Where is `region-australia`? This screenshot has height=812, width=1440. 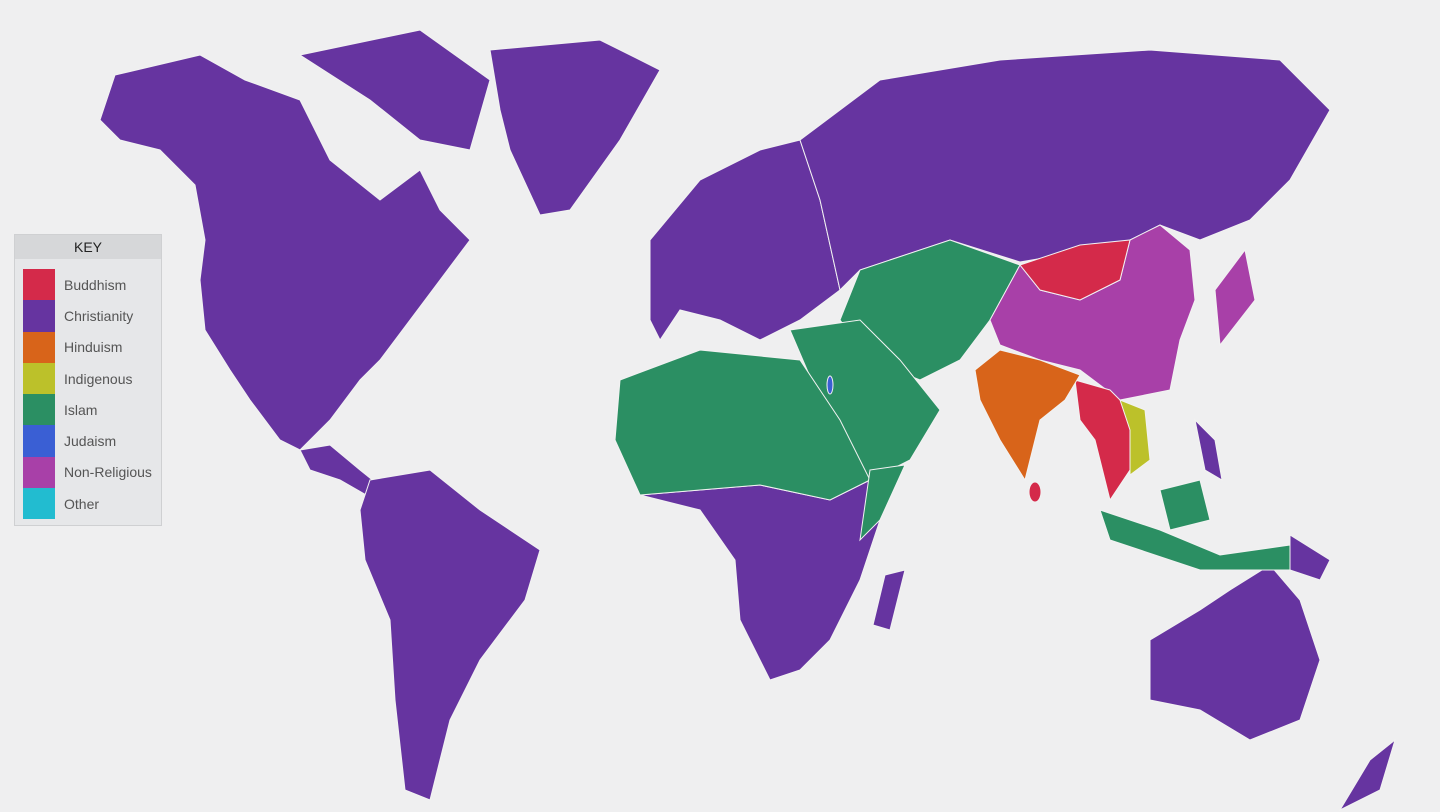
region-australia is located at coordinates (1235, 652).